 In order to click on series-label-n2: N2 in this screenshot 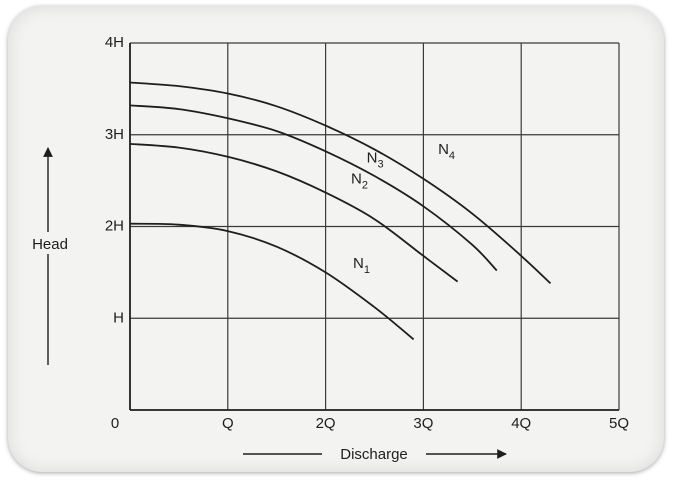, I will do `click(359, 180)`.